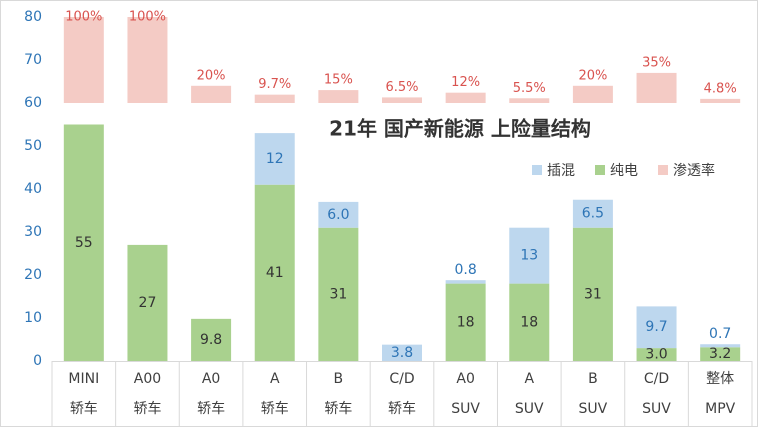 Image resolution: width=758 pixels, height=427 pixels. I want to click on y-tick-label: 10, so click(33, 318).